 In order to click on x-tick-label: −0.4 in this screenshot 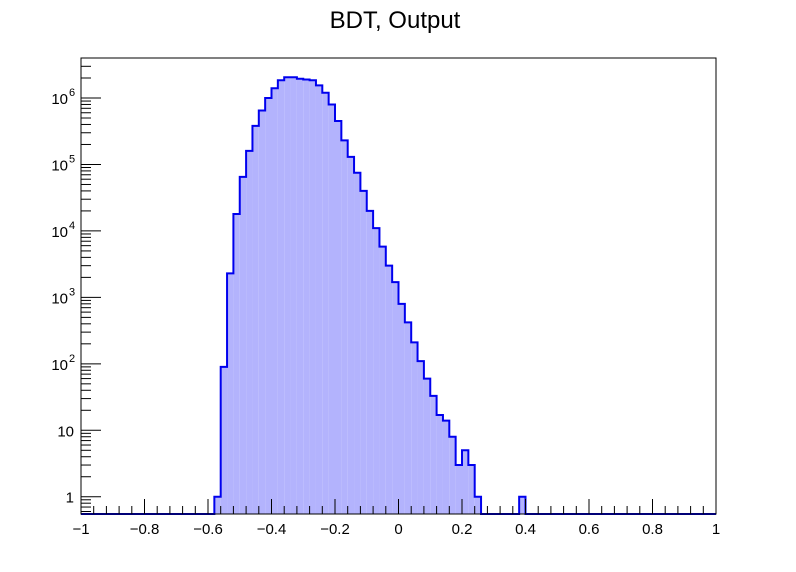, I will do `click(272, 529)`.